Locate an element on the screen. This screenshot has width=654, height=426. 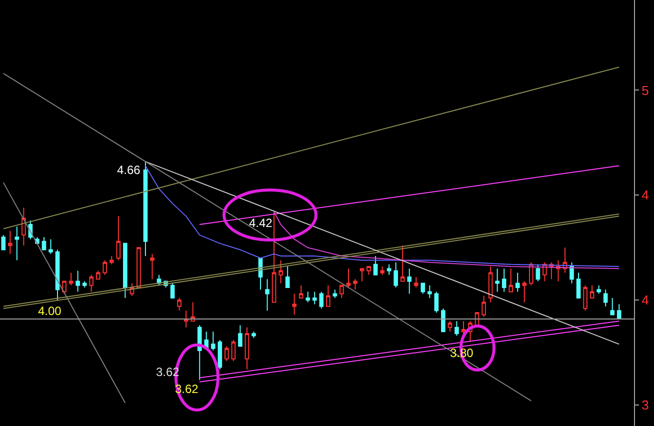
annotation: 4.66 is located at coordinates (129, 170).